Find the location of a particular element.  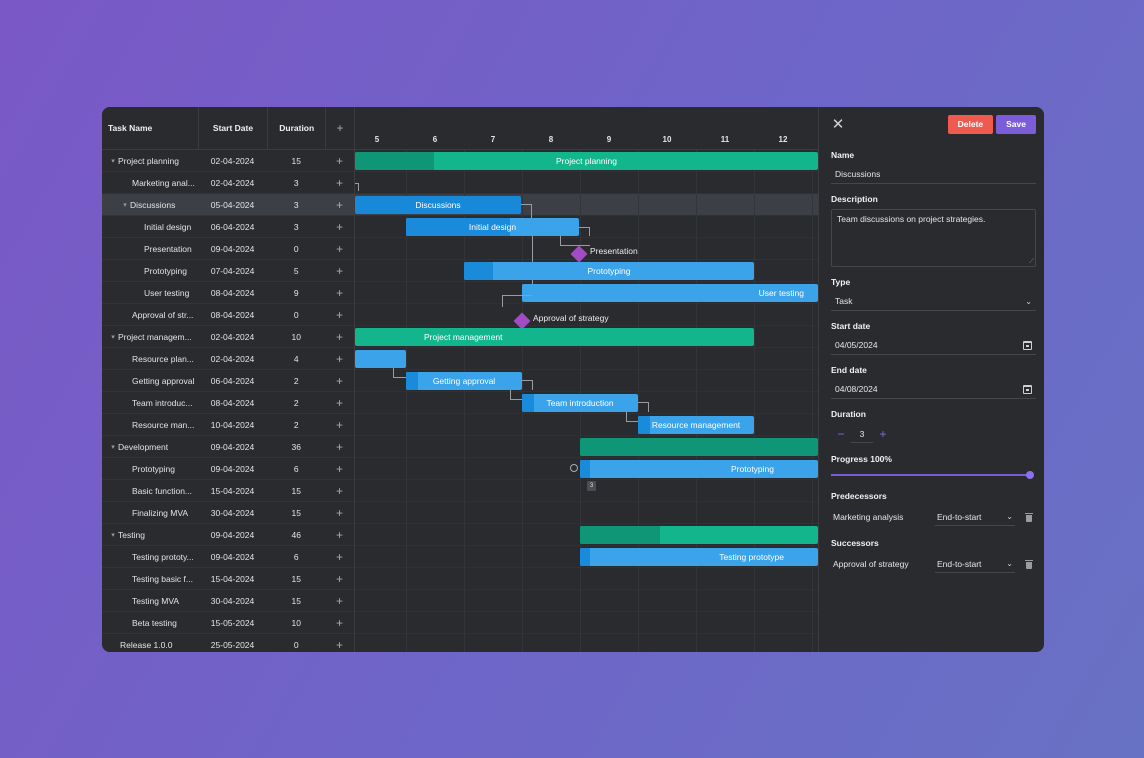

end-date-field: 04/08/2024 is located at coordinates (933, 389).